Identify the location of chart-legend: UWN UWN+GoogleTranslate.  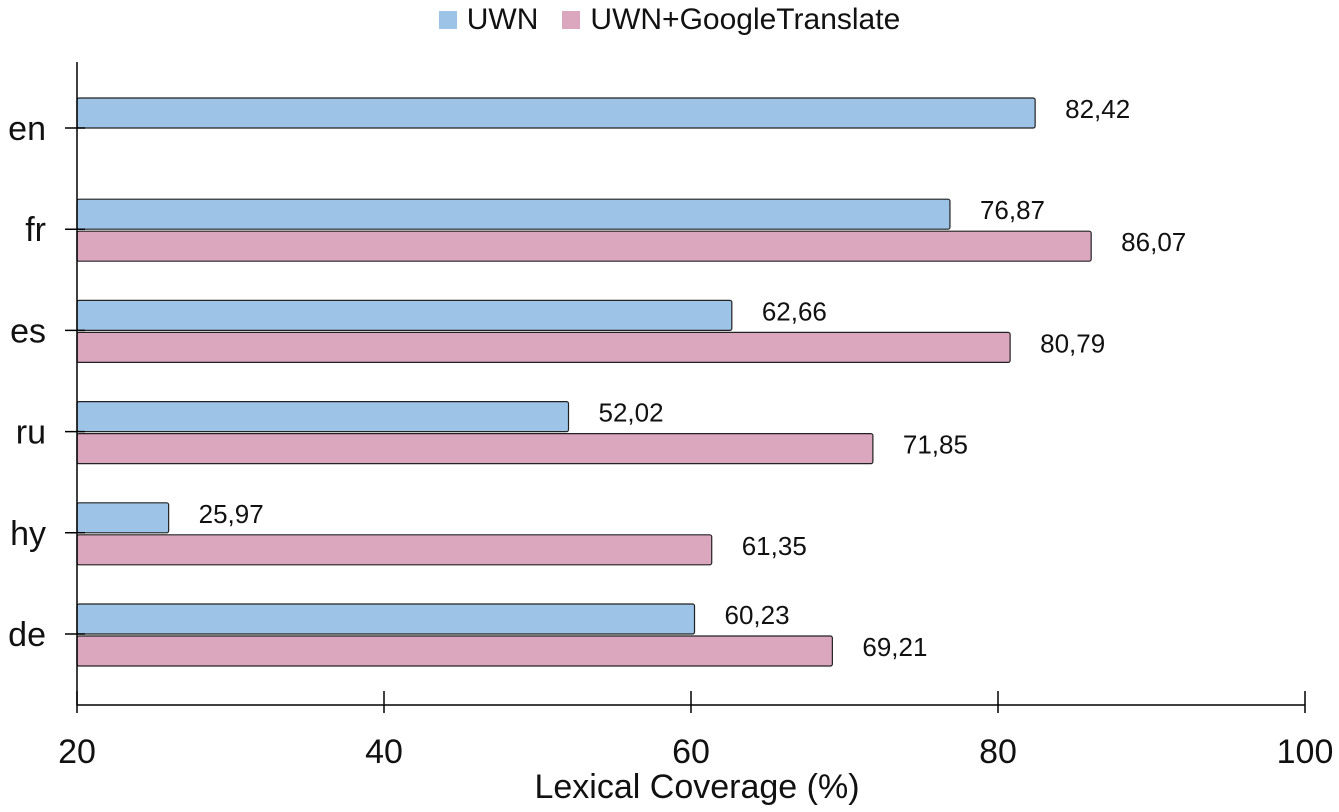
(669, 20).